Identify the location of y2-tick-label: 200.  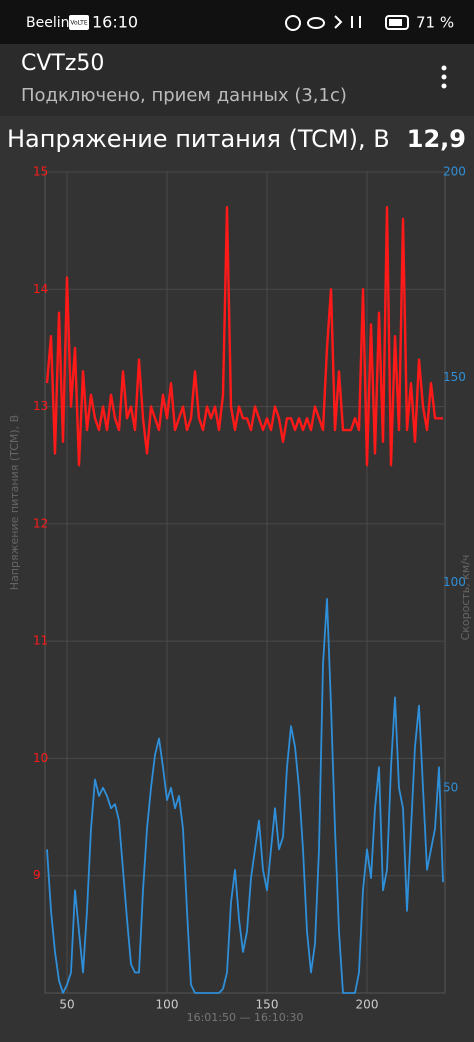
(454, 172).